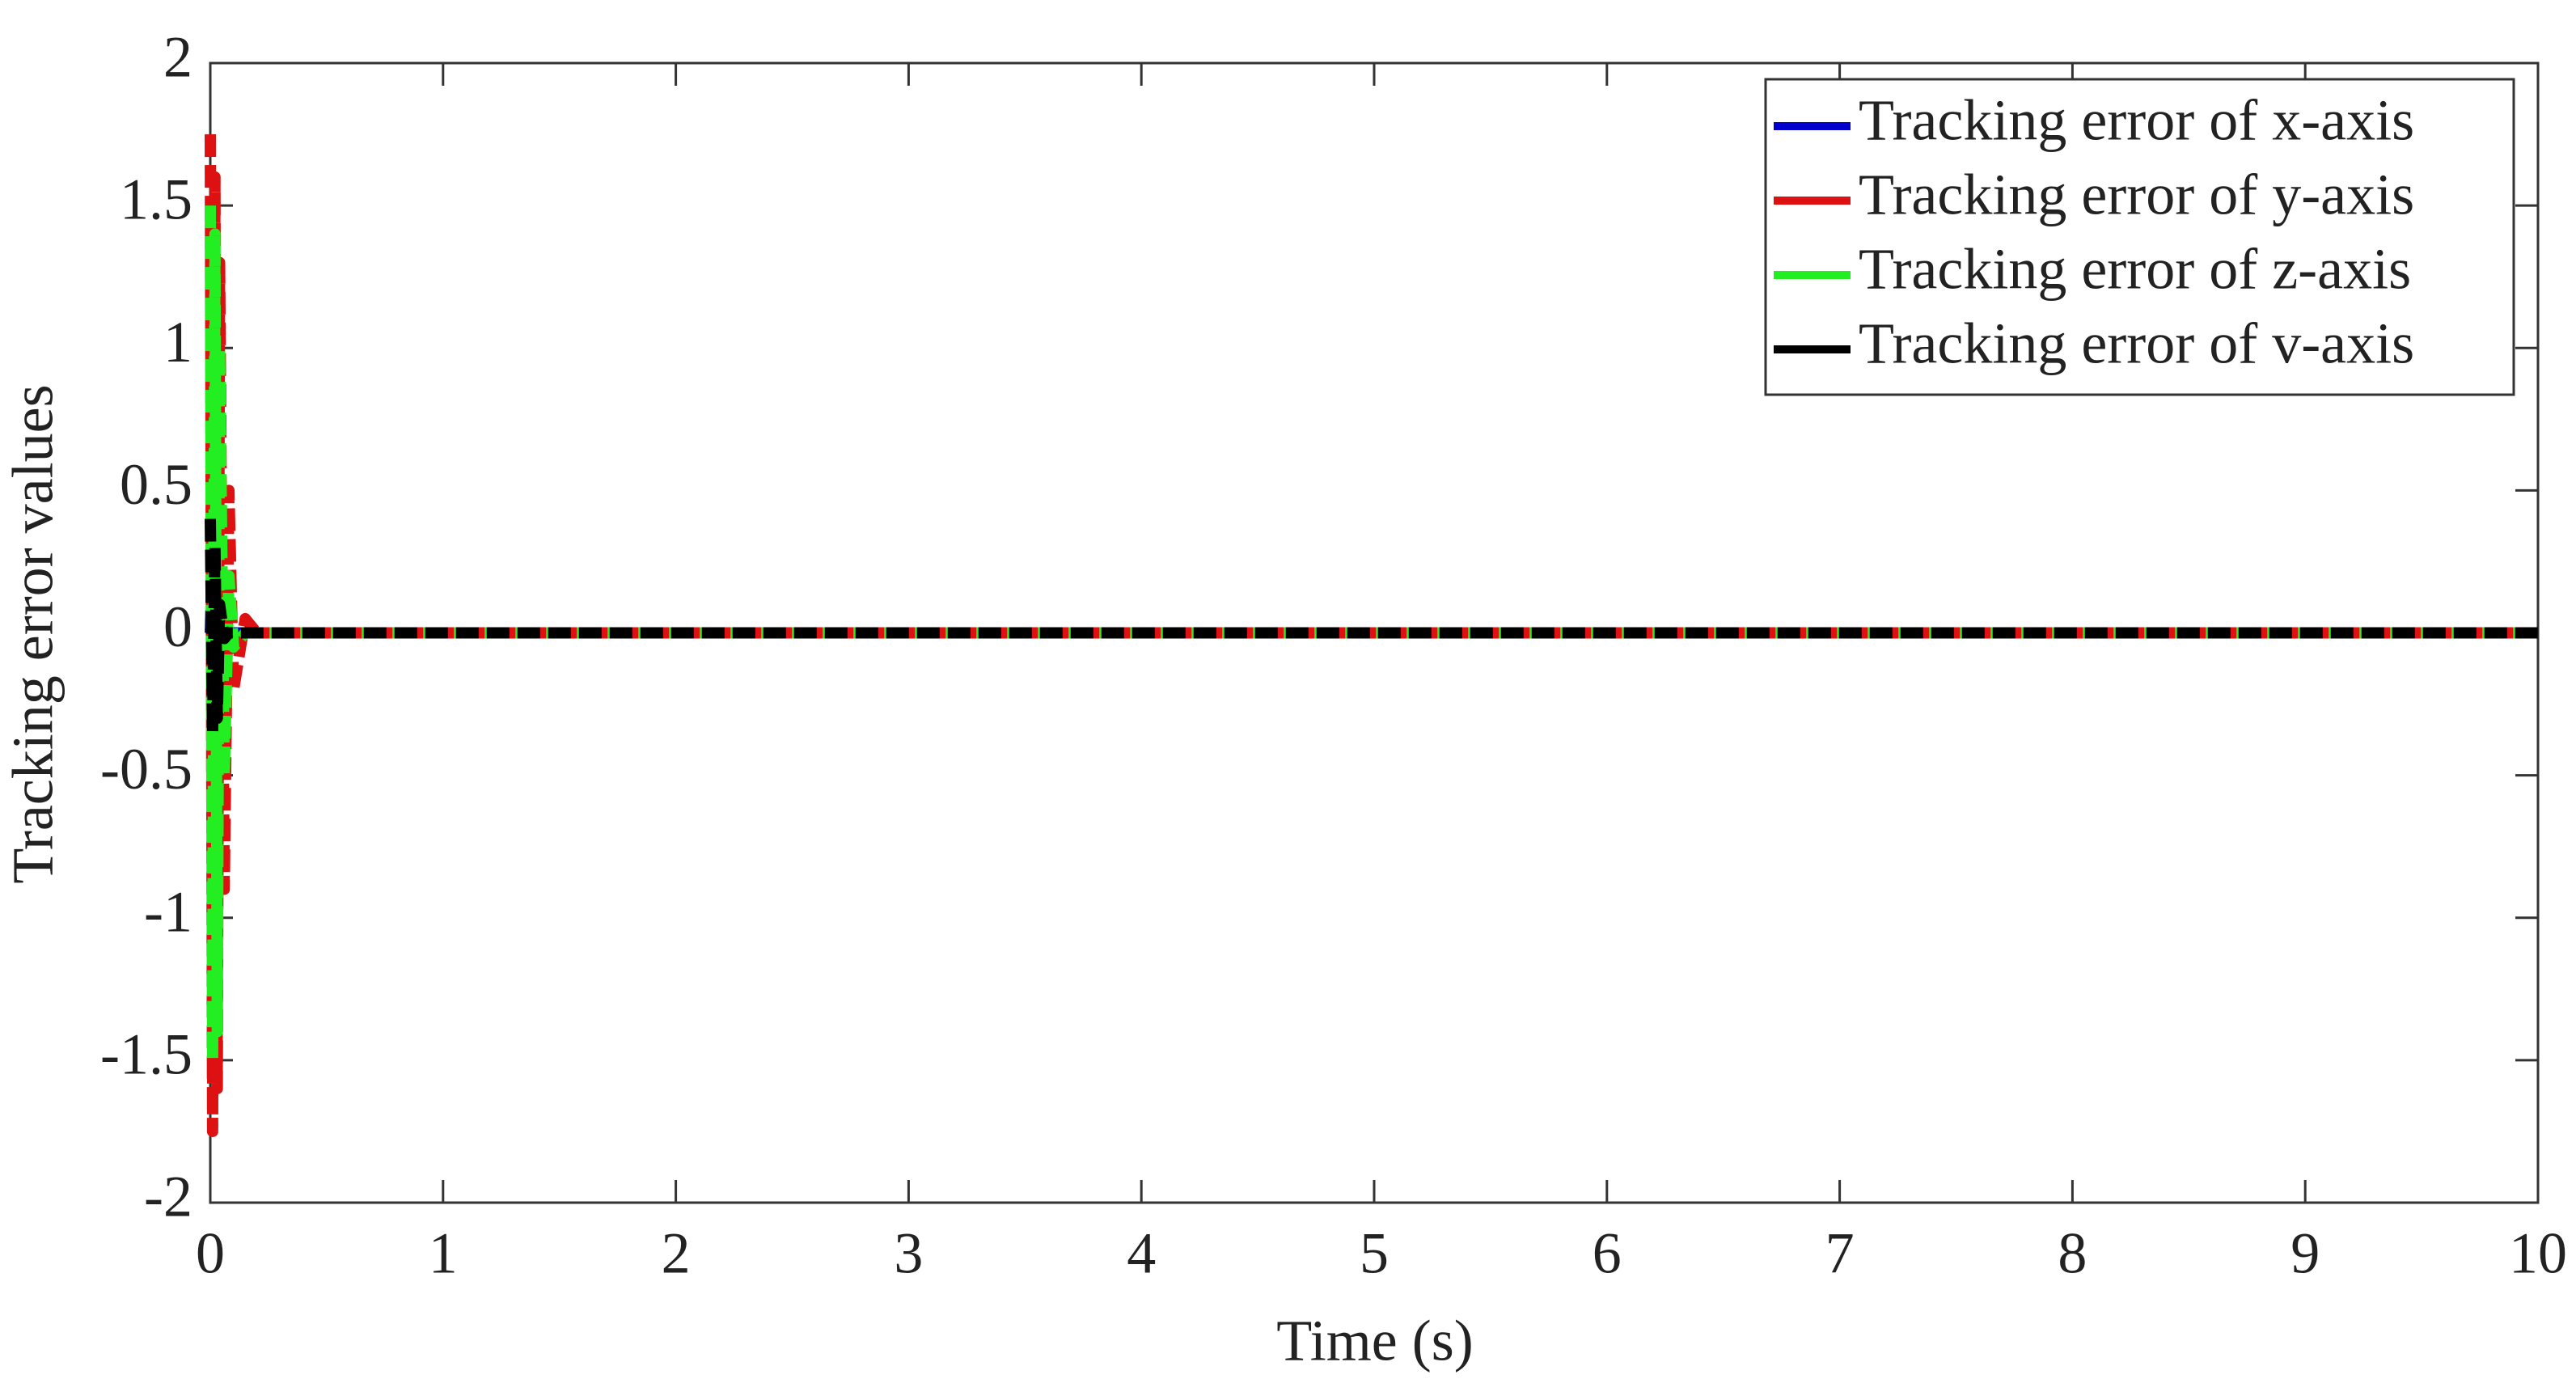  I want to click on x-tick-label: 7, so click(1840, 1253).